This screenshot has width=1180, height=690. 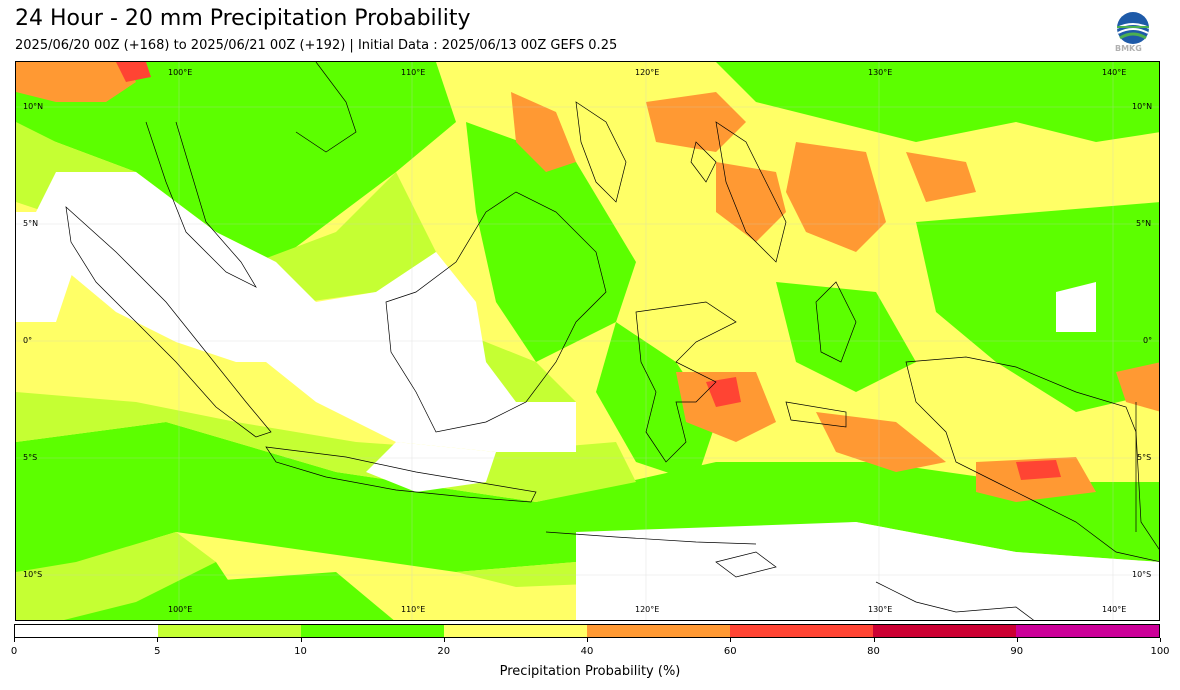 I want to click on lon-label-bottom: 120°E, so click(x=647, y=609).